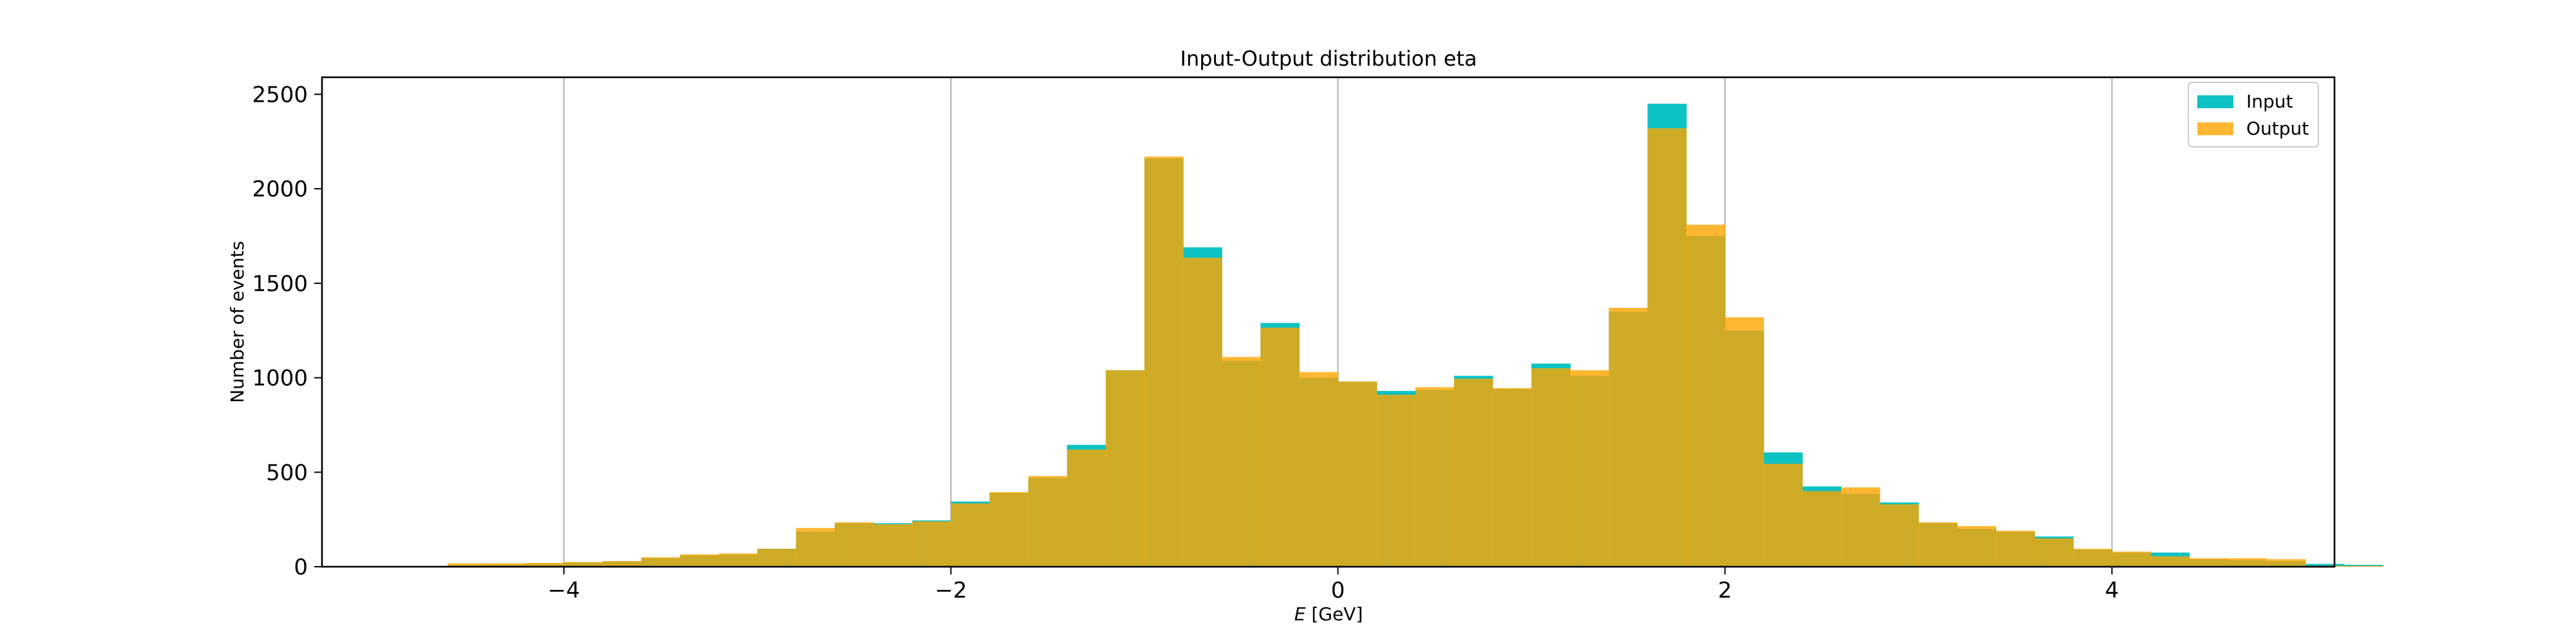 The height and width of the screenshot is (644, 2576). I want to click on y-tick-label: 2000, so click(280, 189).